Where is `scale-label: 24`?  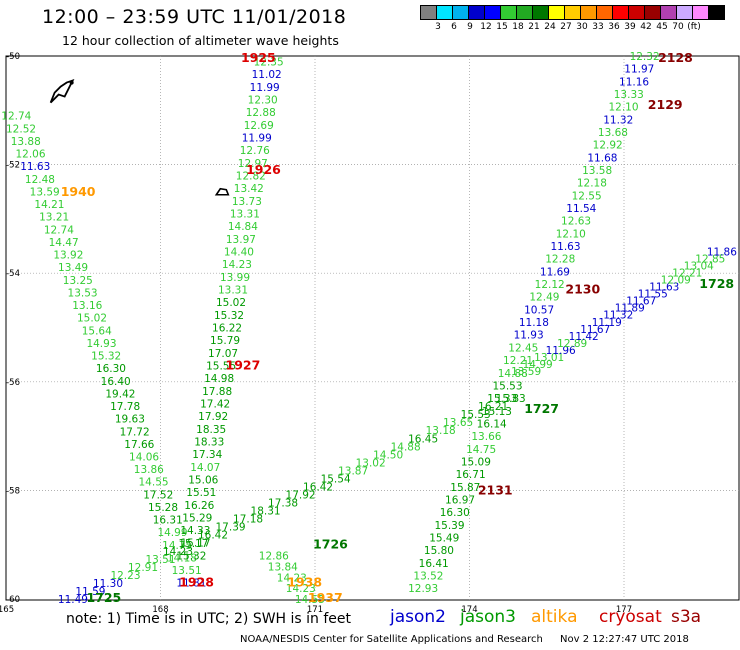 scale-label: 24 is located at coordinates (550, 27).